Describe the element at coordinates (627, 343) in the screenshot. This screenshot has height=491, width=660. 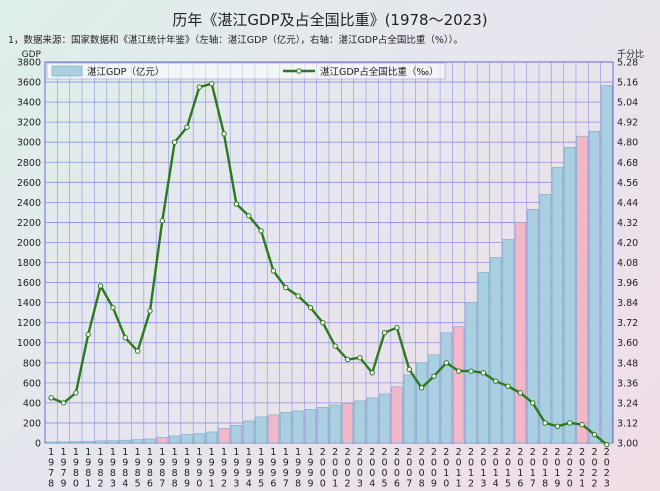
I see `right-tick-label: 3.60` at that location.